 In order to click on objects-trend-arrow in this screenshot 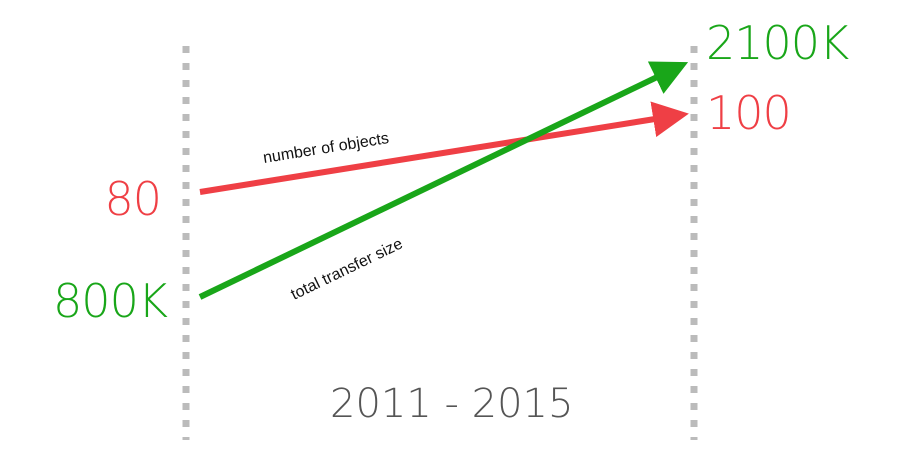, I will do `click(444, 148)`.